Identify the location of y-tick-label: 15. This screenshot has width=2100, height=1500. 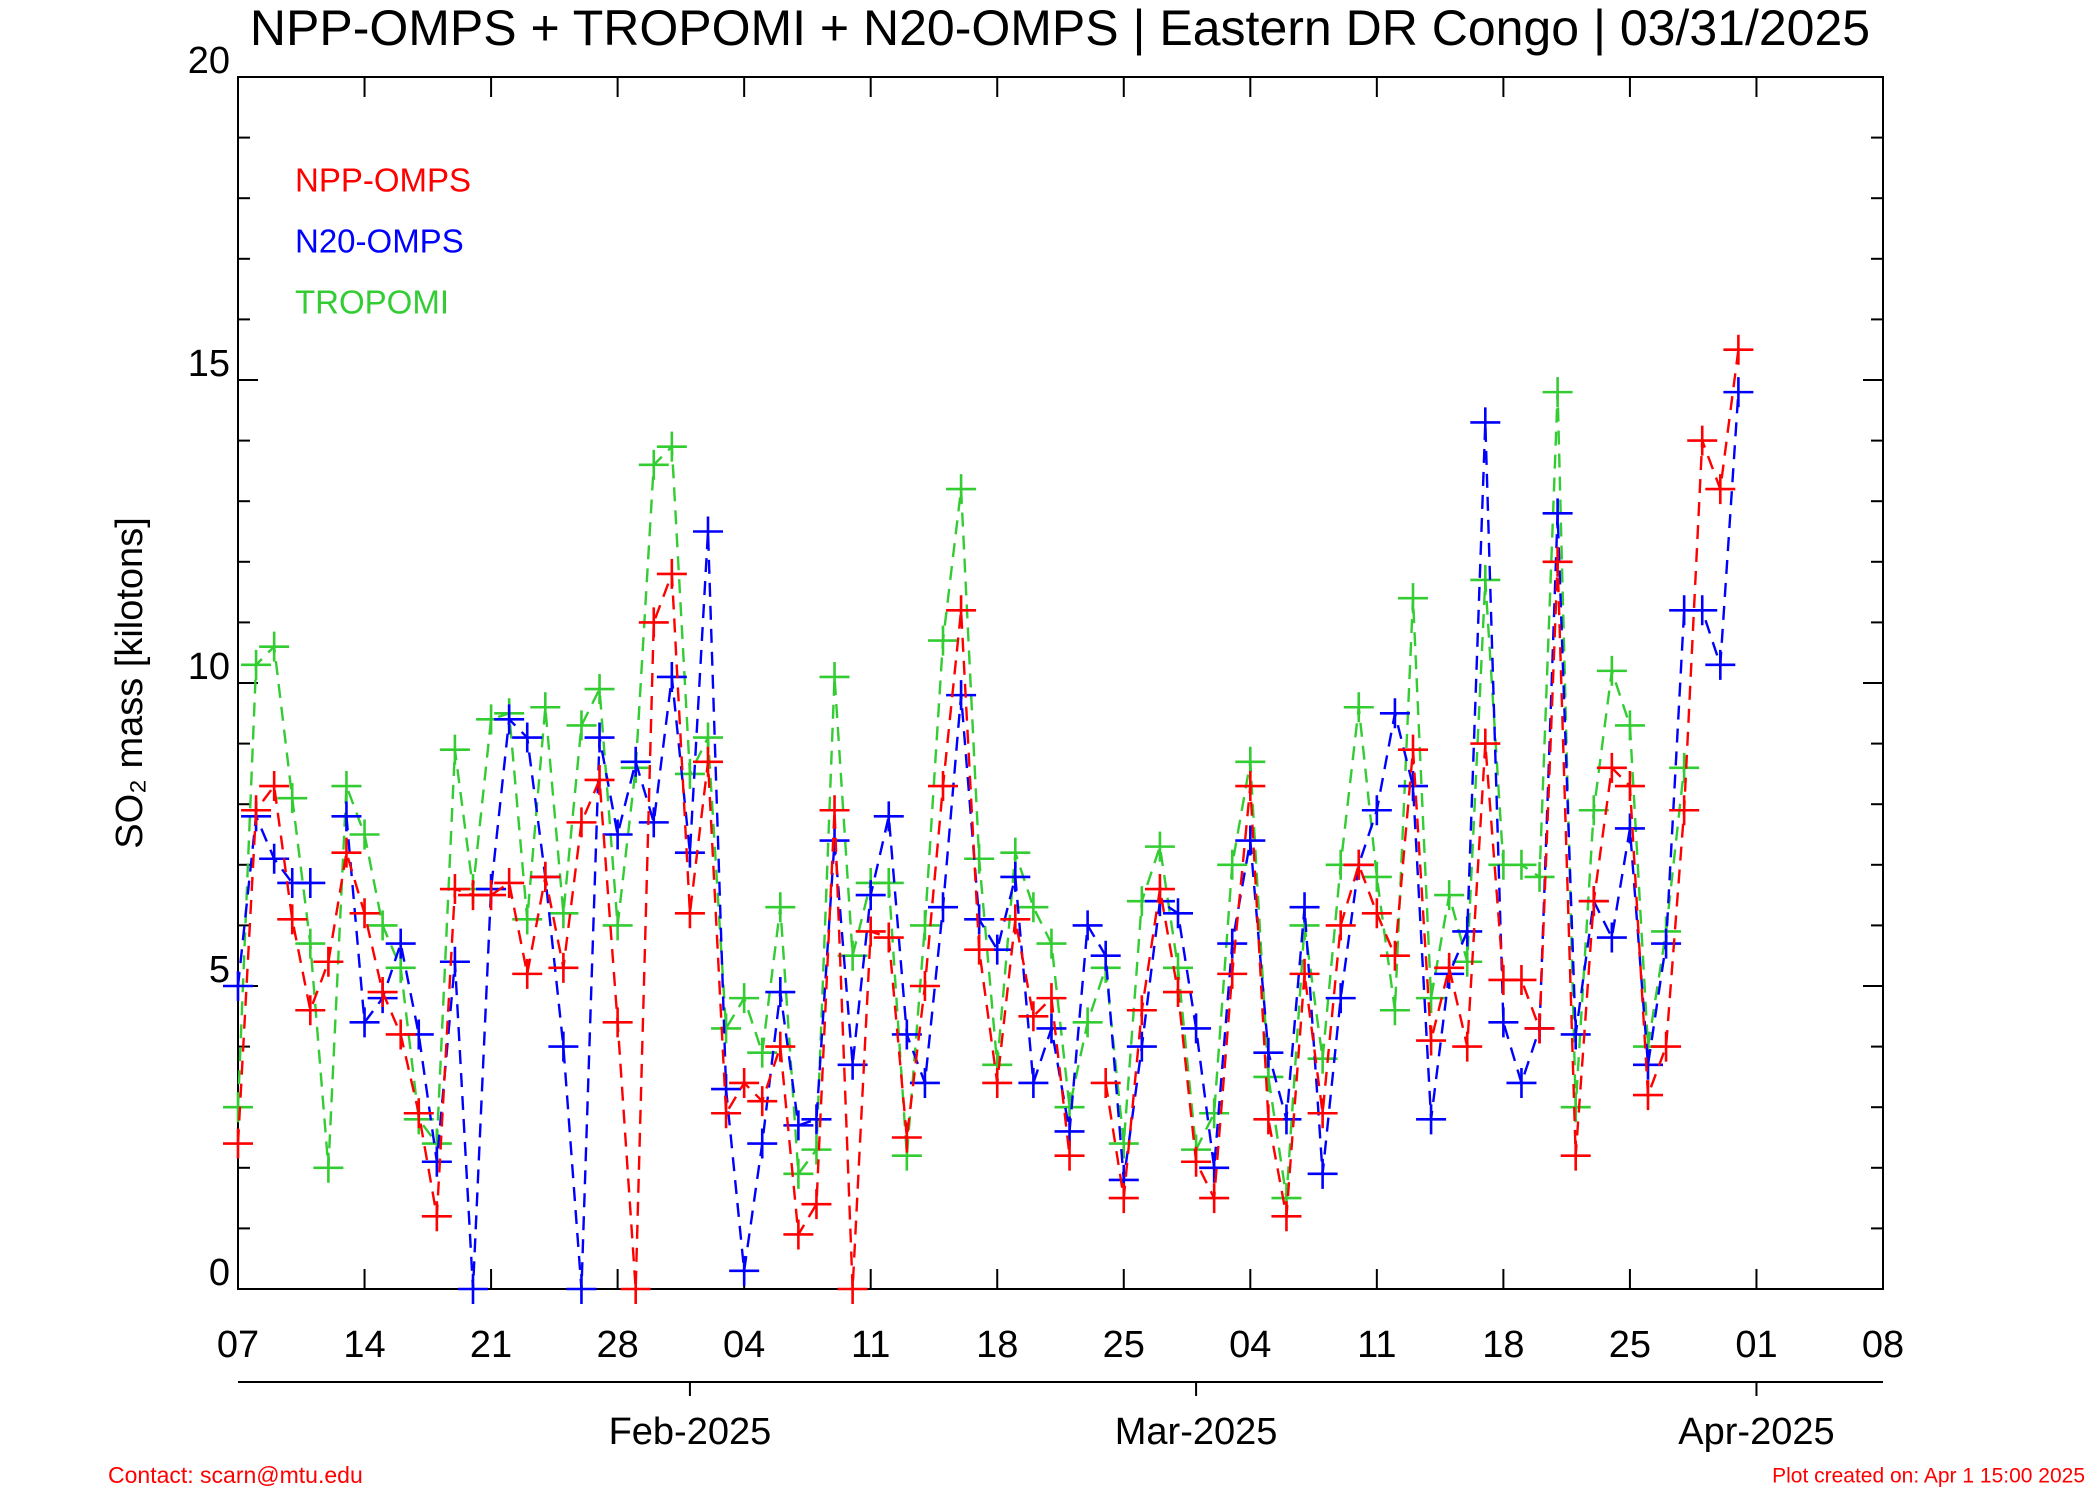
(209, 364).